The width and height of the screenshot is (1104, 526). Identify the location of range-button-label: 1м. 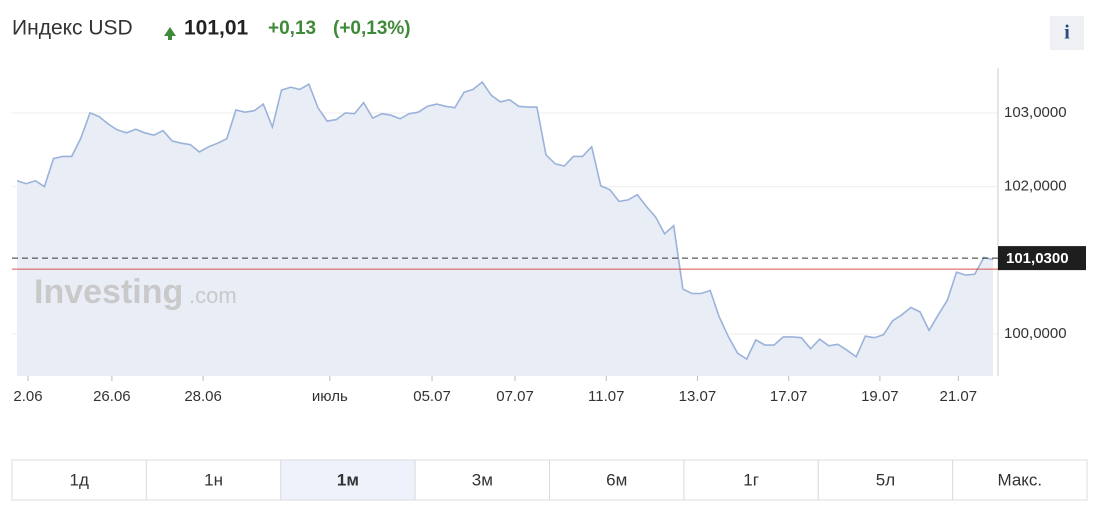
(348, 479).